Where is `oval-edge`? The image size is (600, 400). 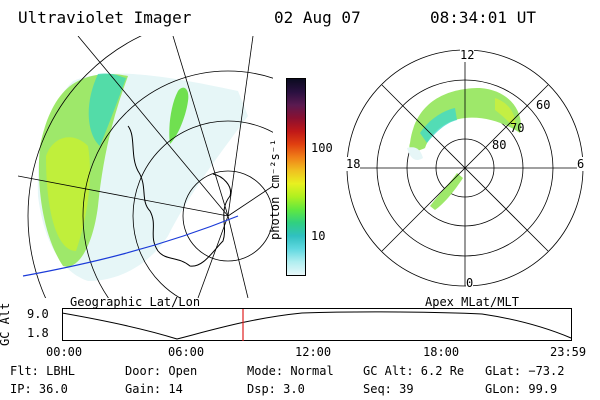
oval-edge is located at coordinates (415, 153).